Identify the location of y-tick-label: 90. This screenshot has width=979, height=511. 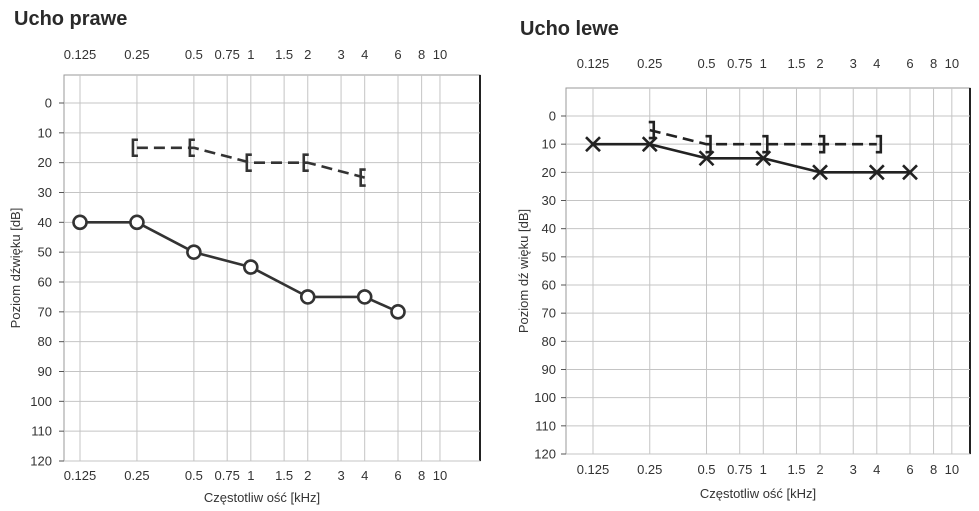
(45, 371).